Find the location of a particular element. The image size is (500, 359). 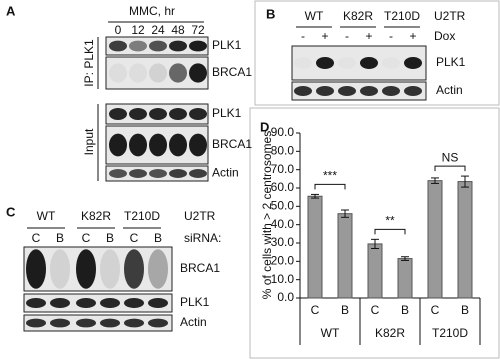

panel-label: D is located at coordinates (264, 126).